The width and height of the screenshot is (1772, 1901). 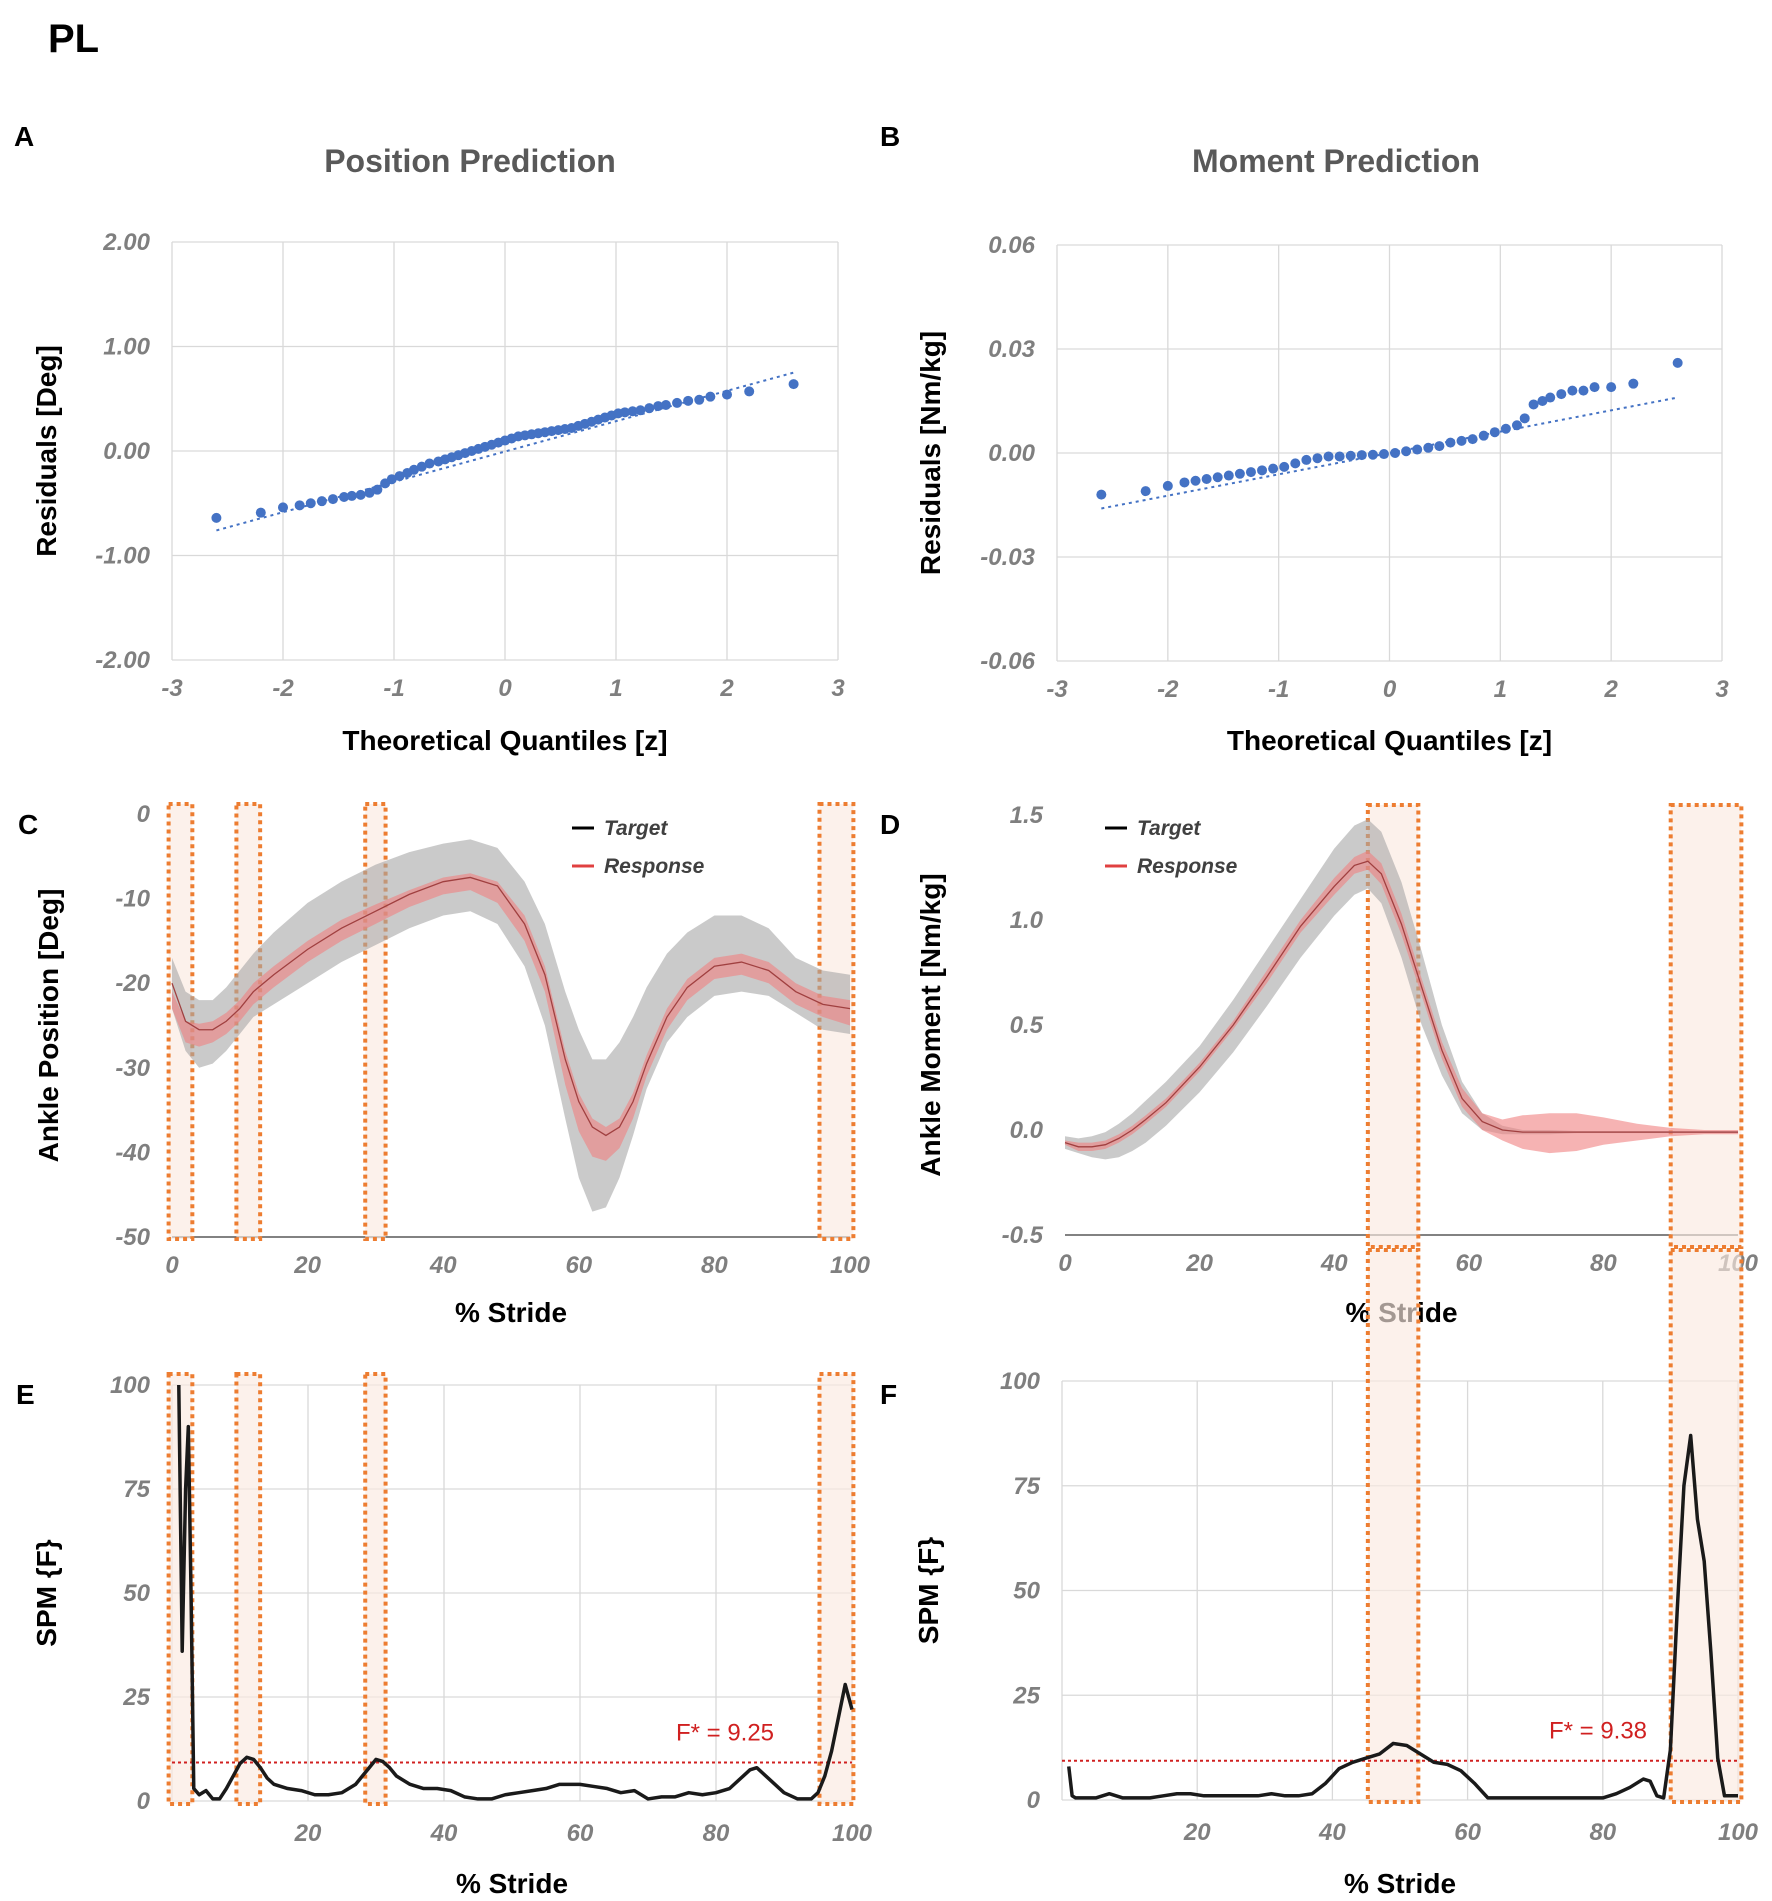 What do you see at coordinates (1390, 689) in the screenshot?
I see `x-tick-label: 0` at bounding box center [1390, 689].